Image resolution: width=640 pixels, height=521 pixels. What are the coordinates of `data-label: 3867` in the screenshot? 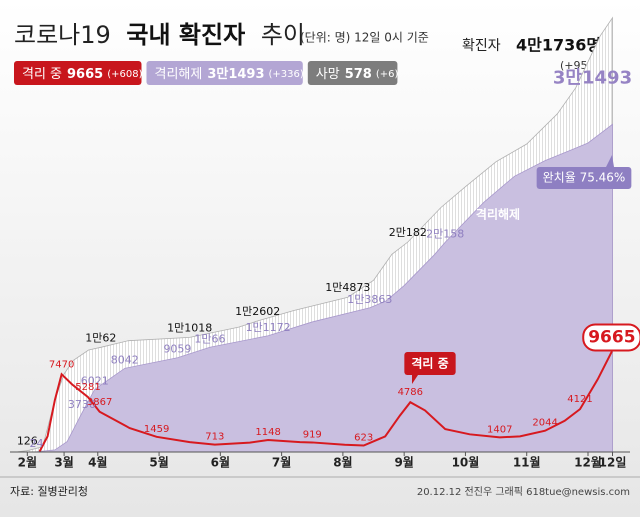 It's located at (99, 402).